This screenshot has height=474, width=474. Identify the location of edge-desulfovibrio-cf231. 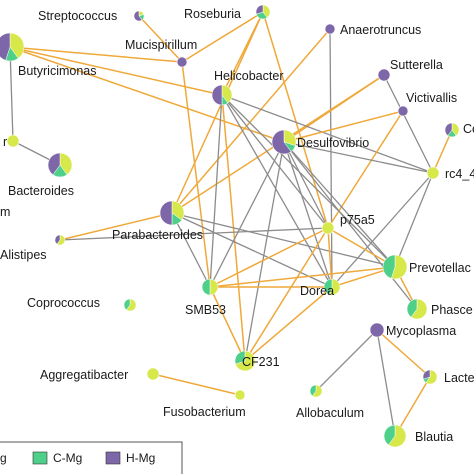
(264, 251).